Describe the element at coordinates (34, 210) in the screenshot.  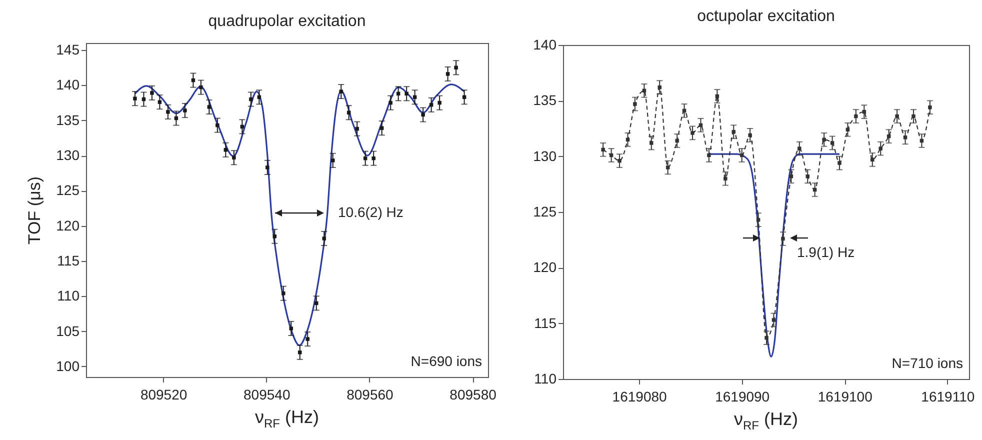
I see `y-axis-title: TOF (μs)` at that location.